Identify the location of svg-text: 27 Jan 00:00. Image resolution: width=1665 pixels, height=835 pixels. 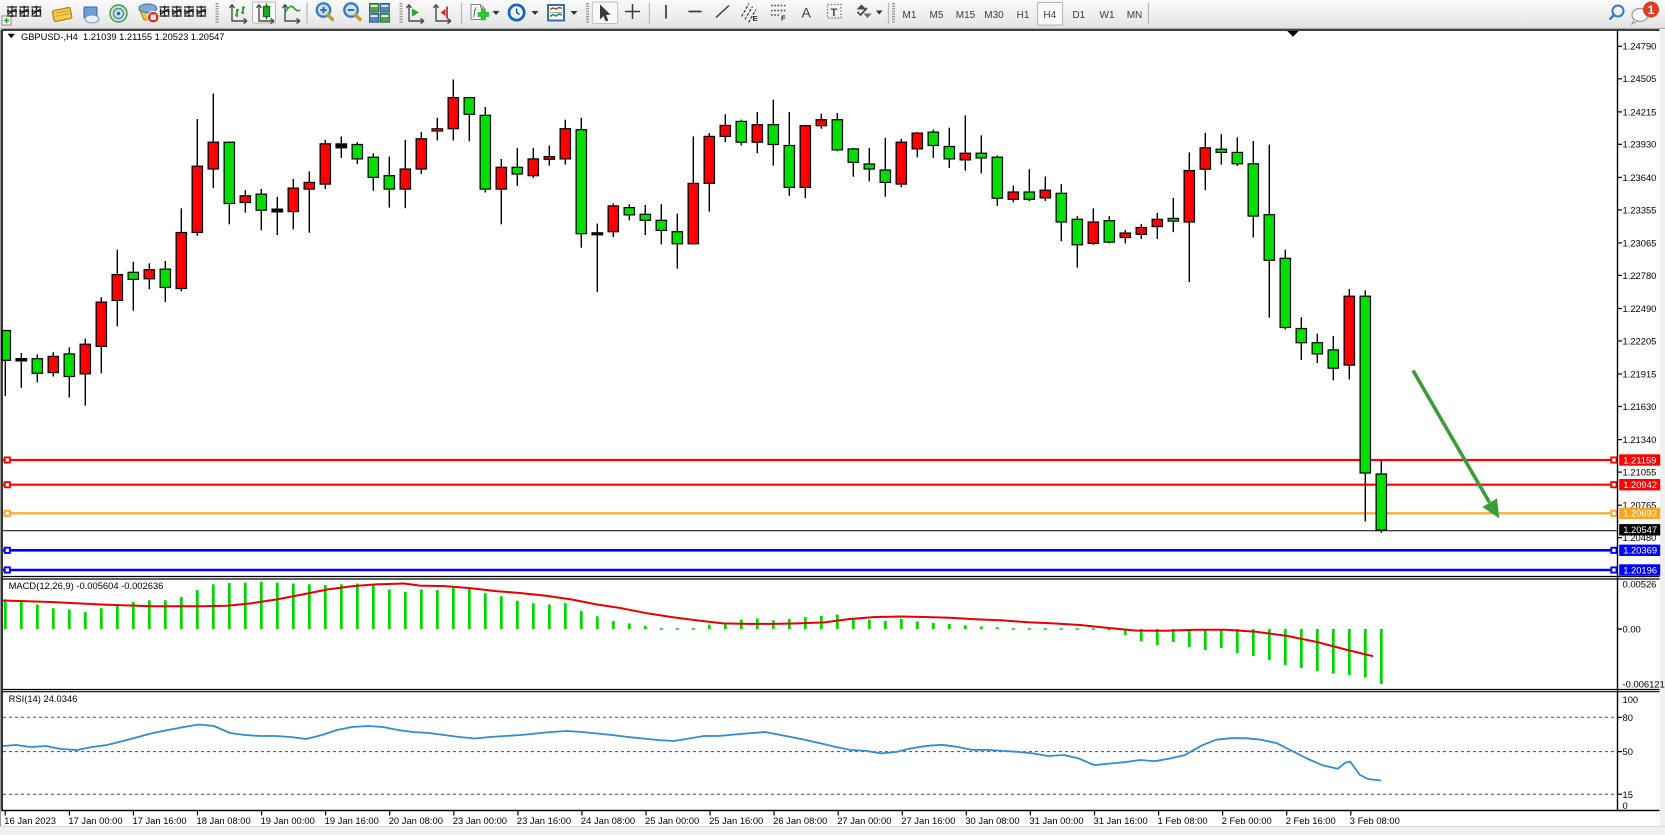
(864, 820).